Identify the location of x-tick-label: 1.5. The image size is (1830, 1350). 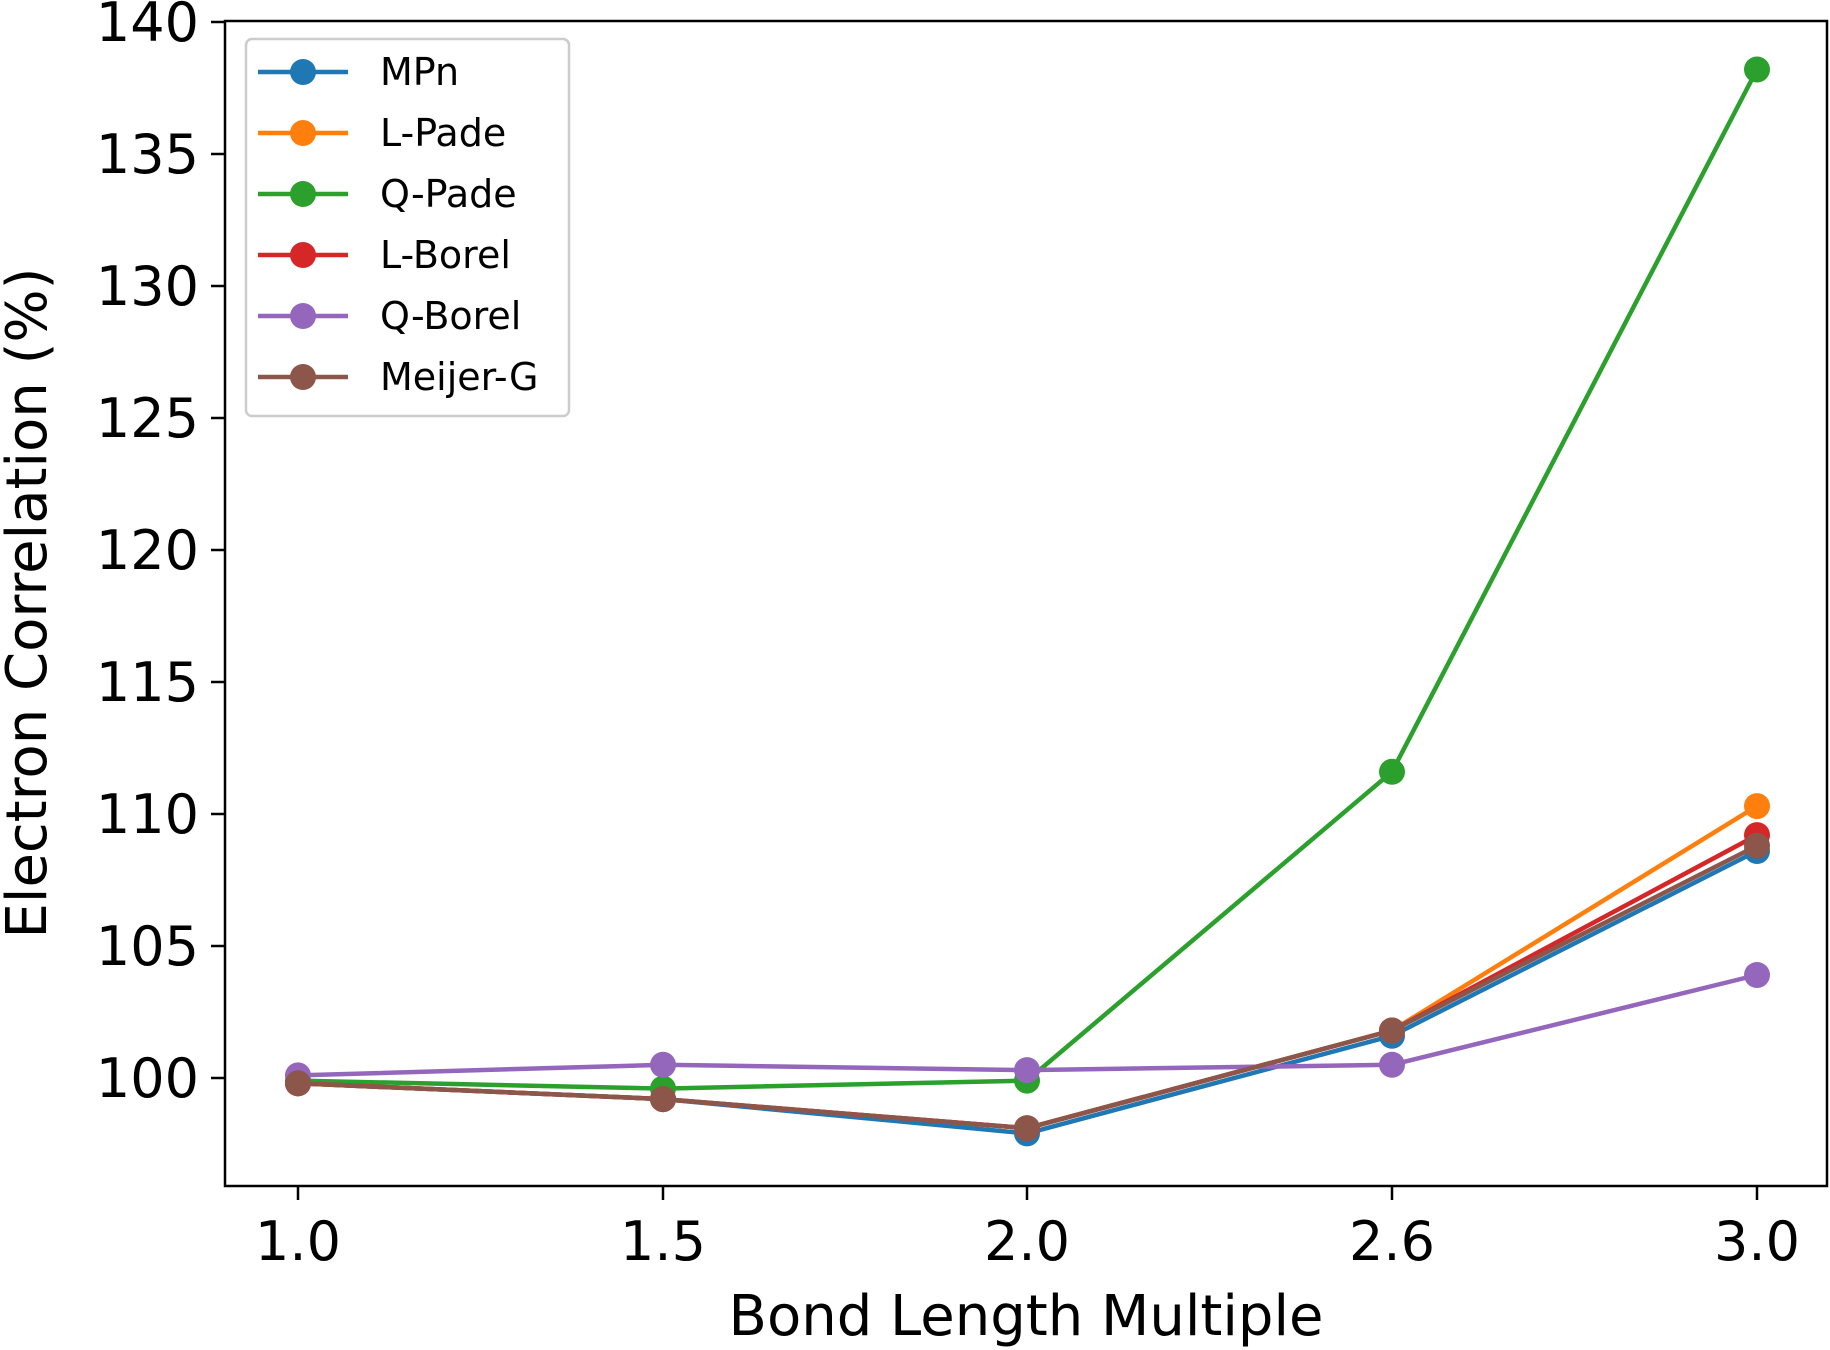
(663, 1241).